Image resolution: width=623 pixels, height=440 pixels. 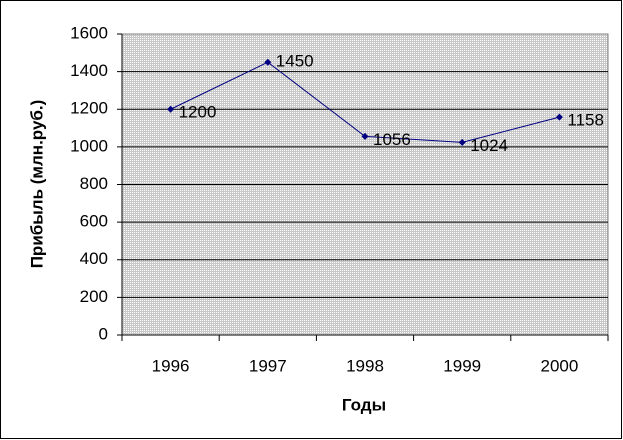 What do you see at coordinates (94, 183) in the screenshot?
I see `y-tick-label: 800` at bounding box center [94, 183].